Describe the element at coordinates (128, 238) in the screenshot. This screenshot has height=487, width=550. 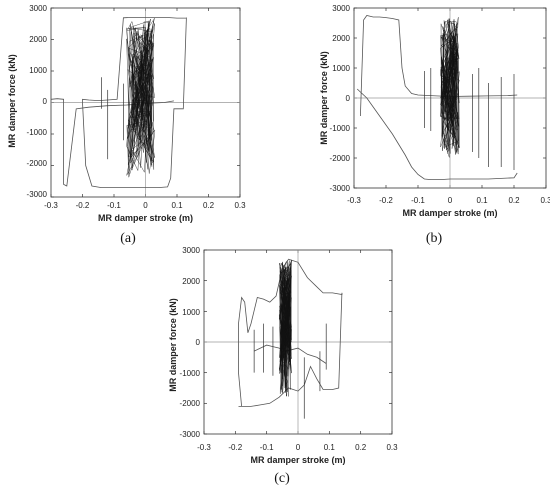
I see `panel-label: (a)` at that location.